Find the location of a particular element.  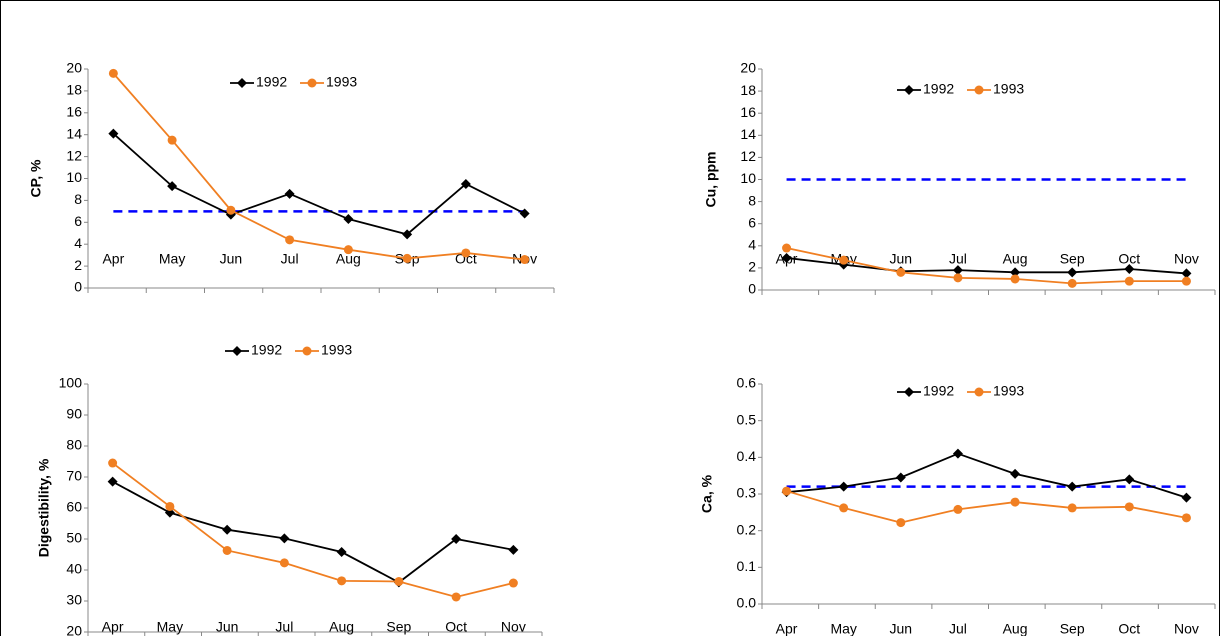

y-tick-label: 0.6 is located at coordinates (747, 383).